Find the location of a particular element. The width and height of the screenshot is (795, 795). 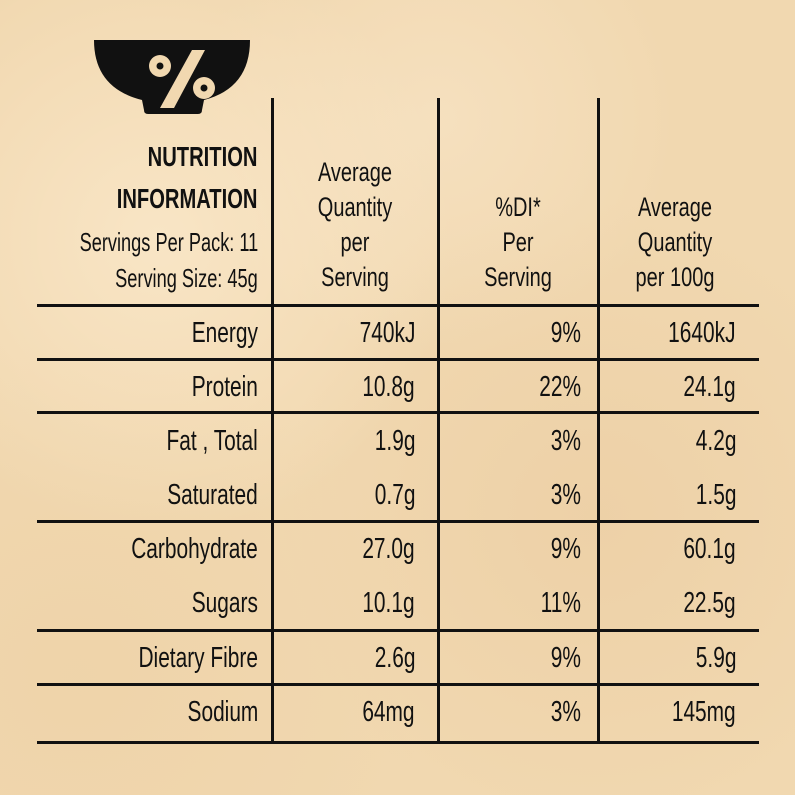

table-bottom-border is located at coordinates (398, 742).